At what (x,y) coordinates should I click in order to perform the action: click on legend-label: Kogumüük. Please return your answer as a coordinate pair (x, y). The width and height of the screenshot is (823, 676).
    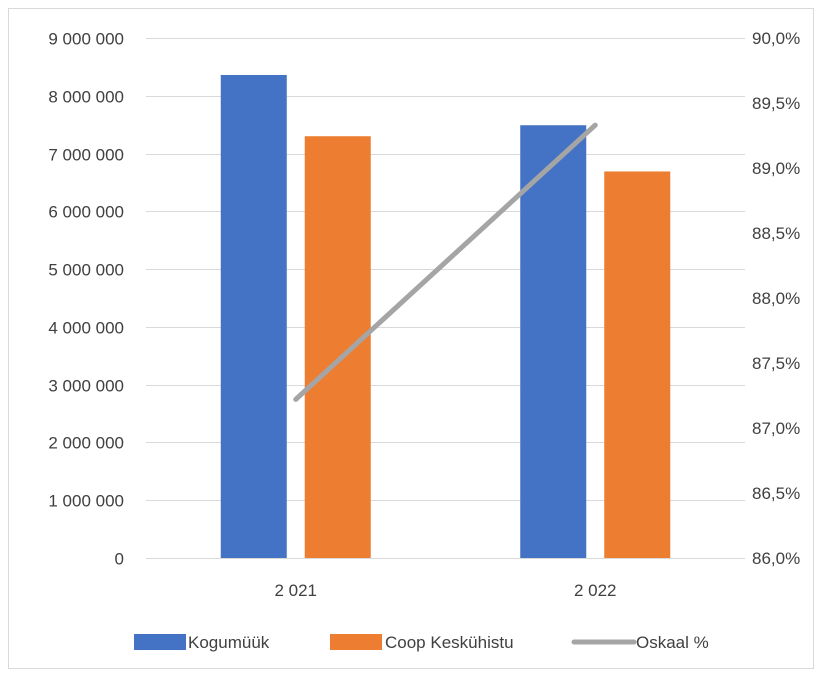
    Looking at the image, I should click on (229, 642).